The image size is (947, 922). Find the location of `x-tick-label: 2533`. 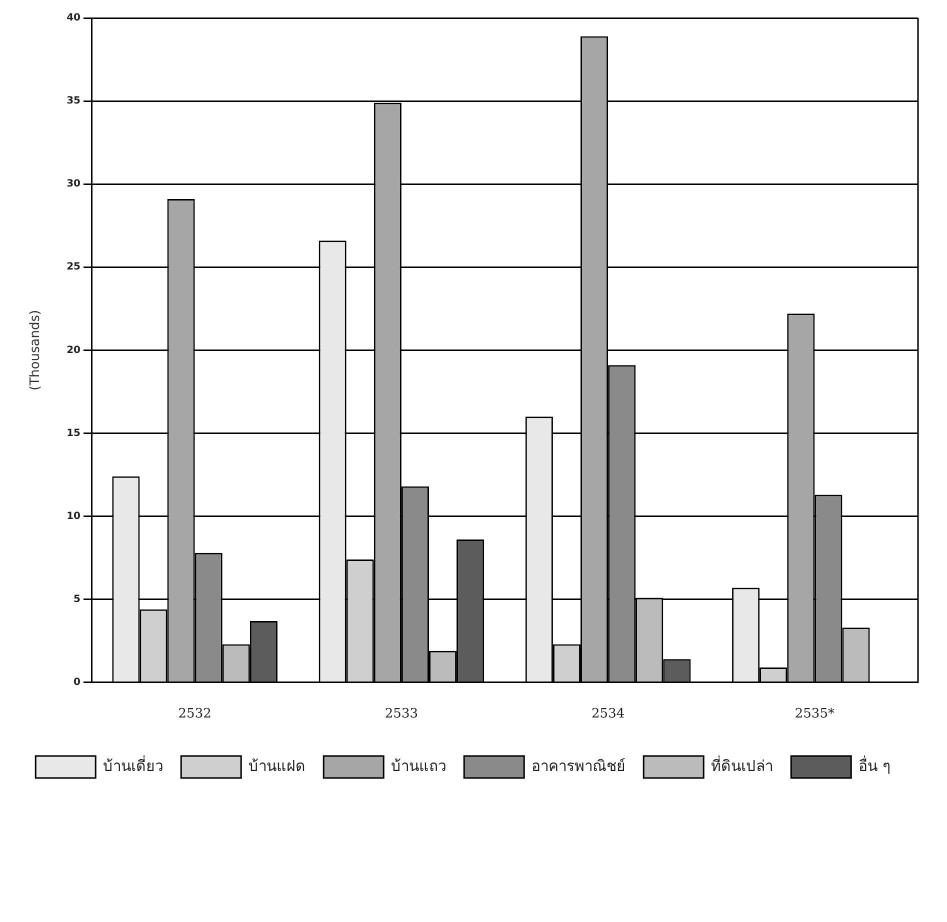

x-tick-label: 2533 is located at coordinates (401, 714).